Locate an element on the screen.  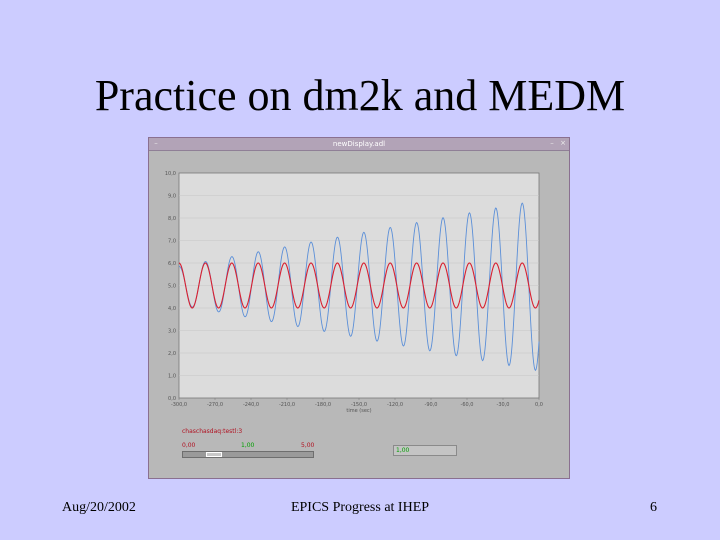
slider-value-label: 1,00 is located at coordinates (248, 445).